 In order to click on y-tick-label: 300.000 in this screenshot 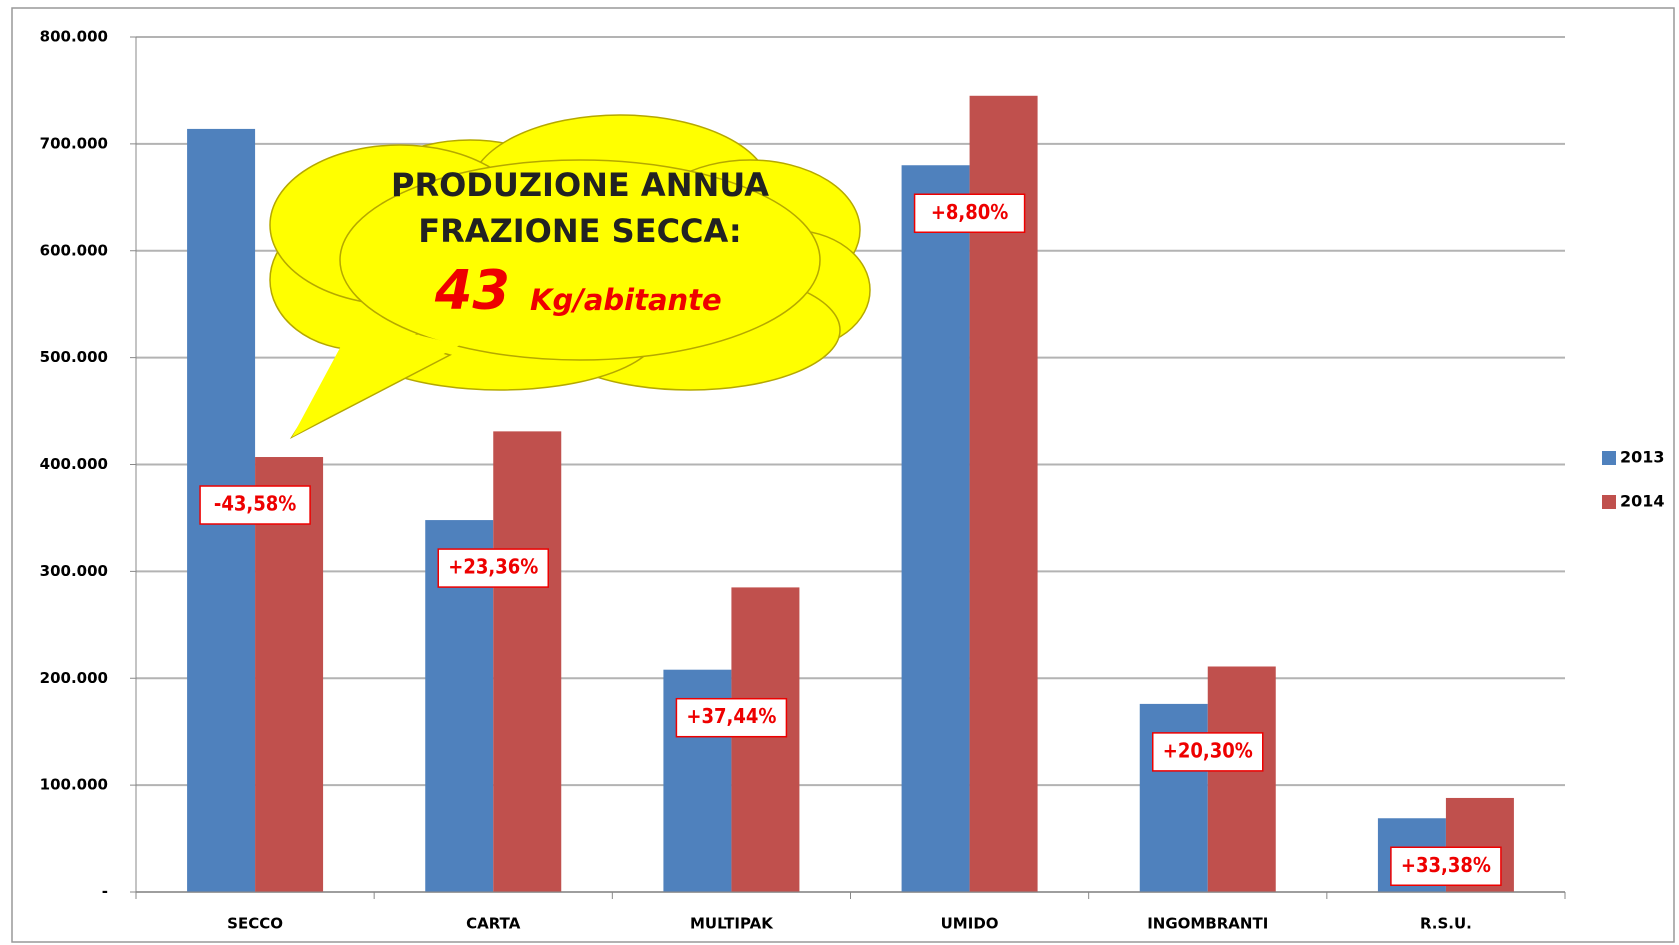, I will do `click(74, 571)`.